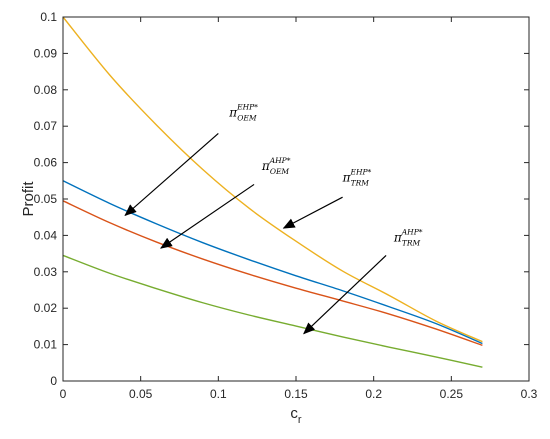  What do you see at coordinates (46, 163) in the screenshot?
I see `y-tick-label: 0.06` at bounding box center [46, 163].